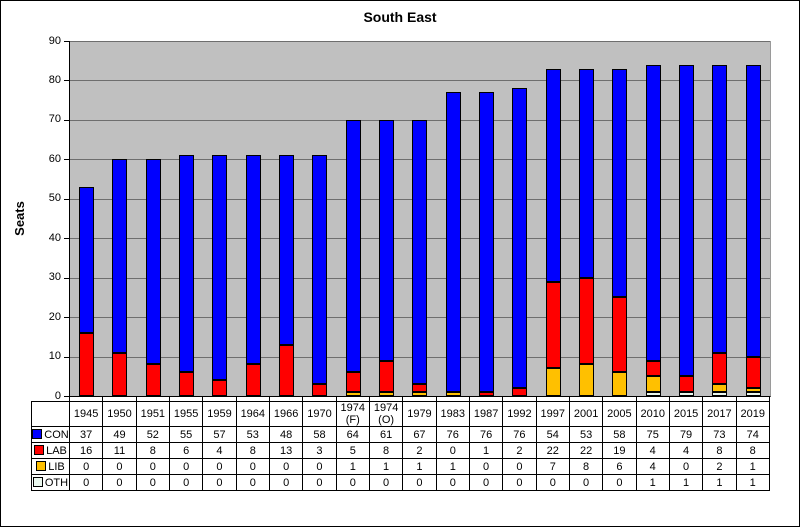 The width and height of the screenshot is (800, 527). I want to click on legend-label-con: CON, so click(56, 434).